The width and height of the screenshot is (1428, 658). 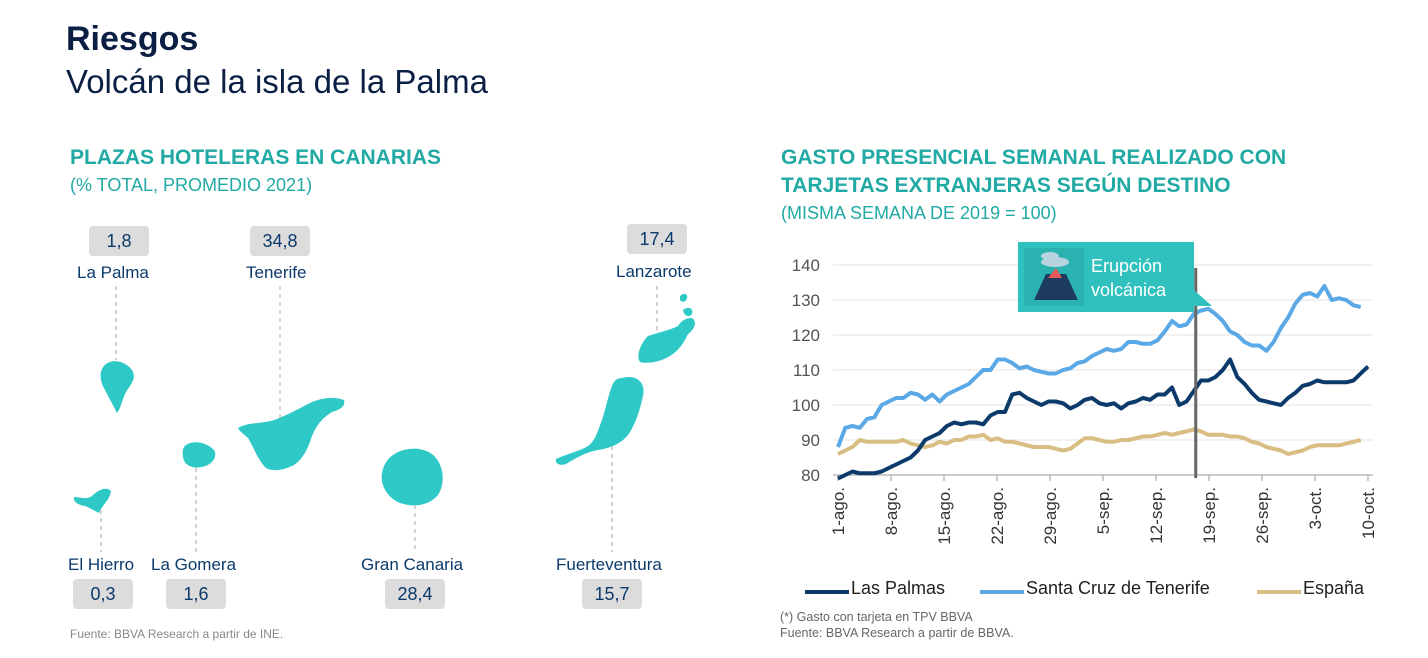 What do you see at coordinates (897, 633) in the screenshot?
I see `chart-source: Fuente: BBVA Research a partir de BBVA.` at bounding box center [897, 633].